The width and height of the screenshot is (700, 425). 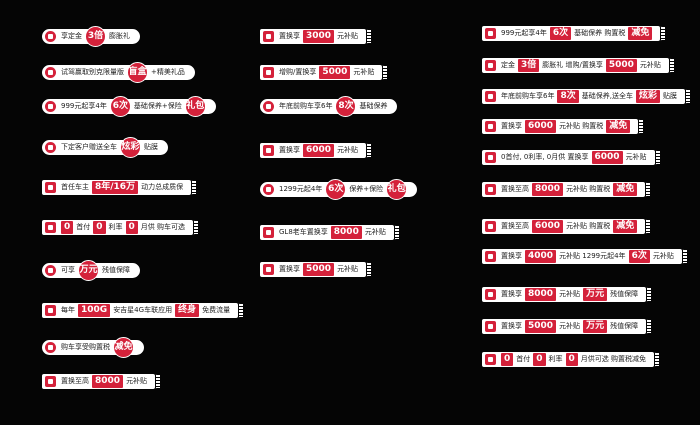 What do you see at coordinates (137, 72) in the screenshot?
I see `highlight-badge: 盲盒` at bounding box center [137, 72].